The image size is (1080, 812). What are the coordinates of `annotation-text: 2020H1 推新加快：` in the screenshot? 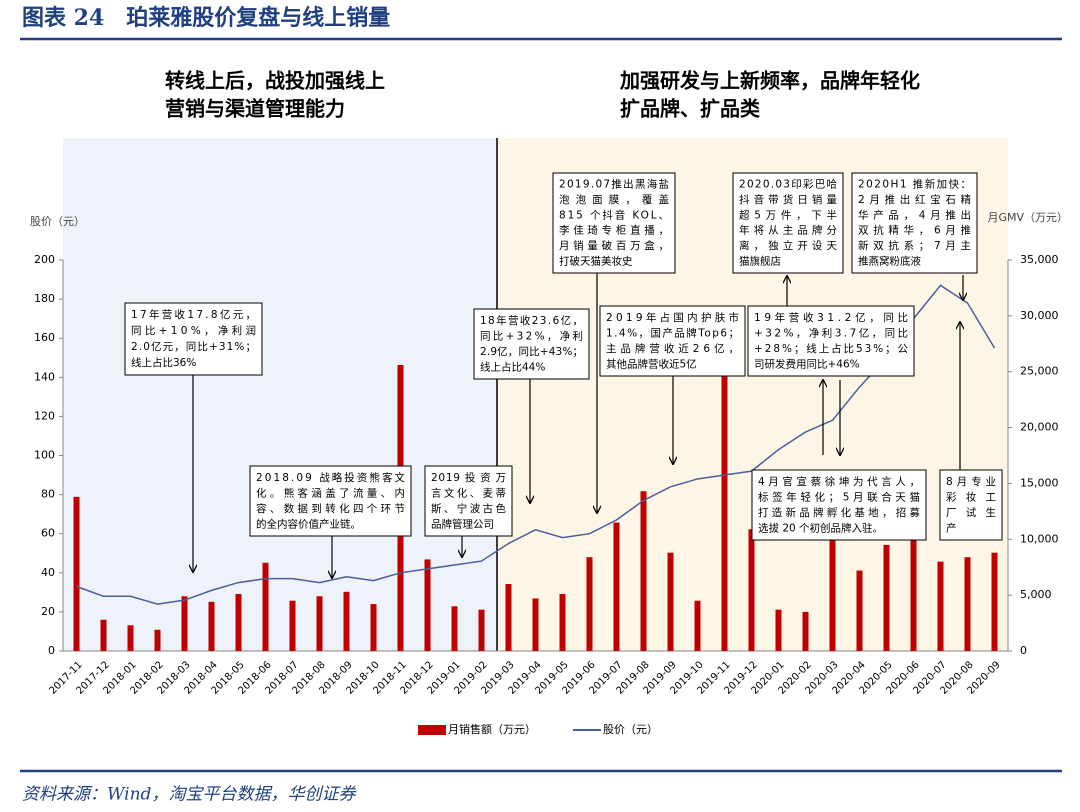 It's located at (914, 184).